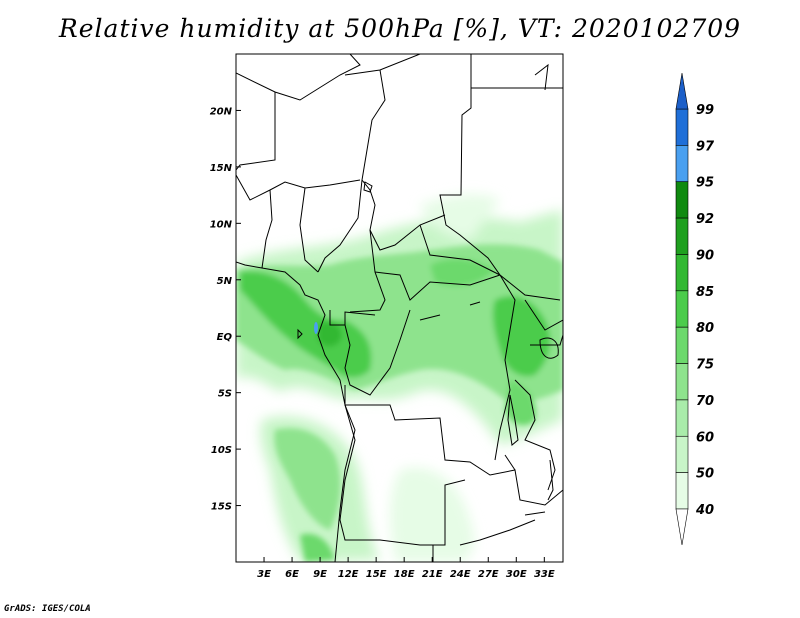 The image size is (800, 618). Describe the element at coordinates (320, 574) in the screenshot. I see `lon-tick-label: 9E` at that location.